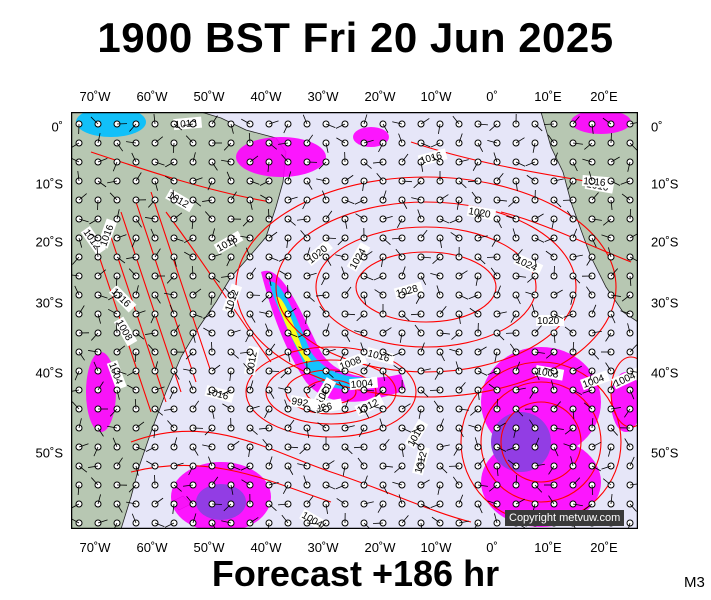 The height and width of the screenshot is (600, 711). I want to click on lon-label-top: 70˚W, so click(95, 96).